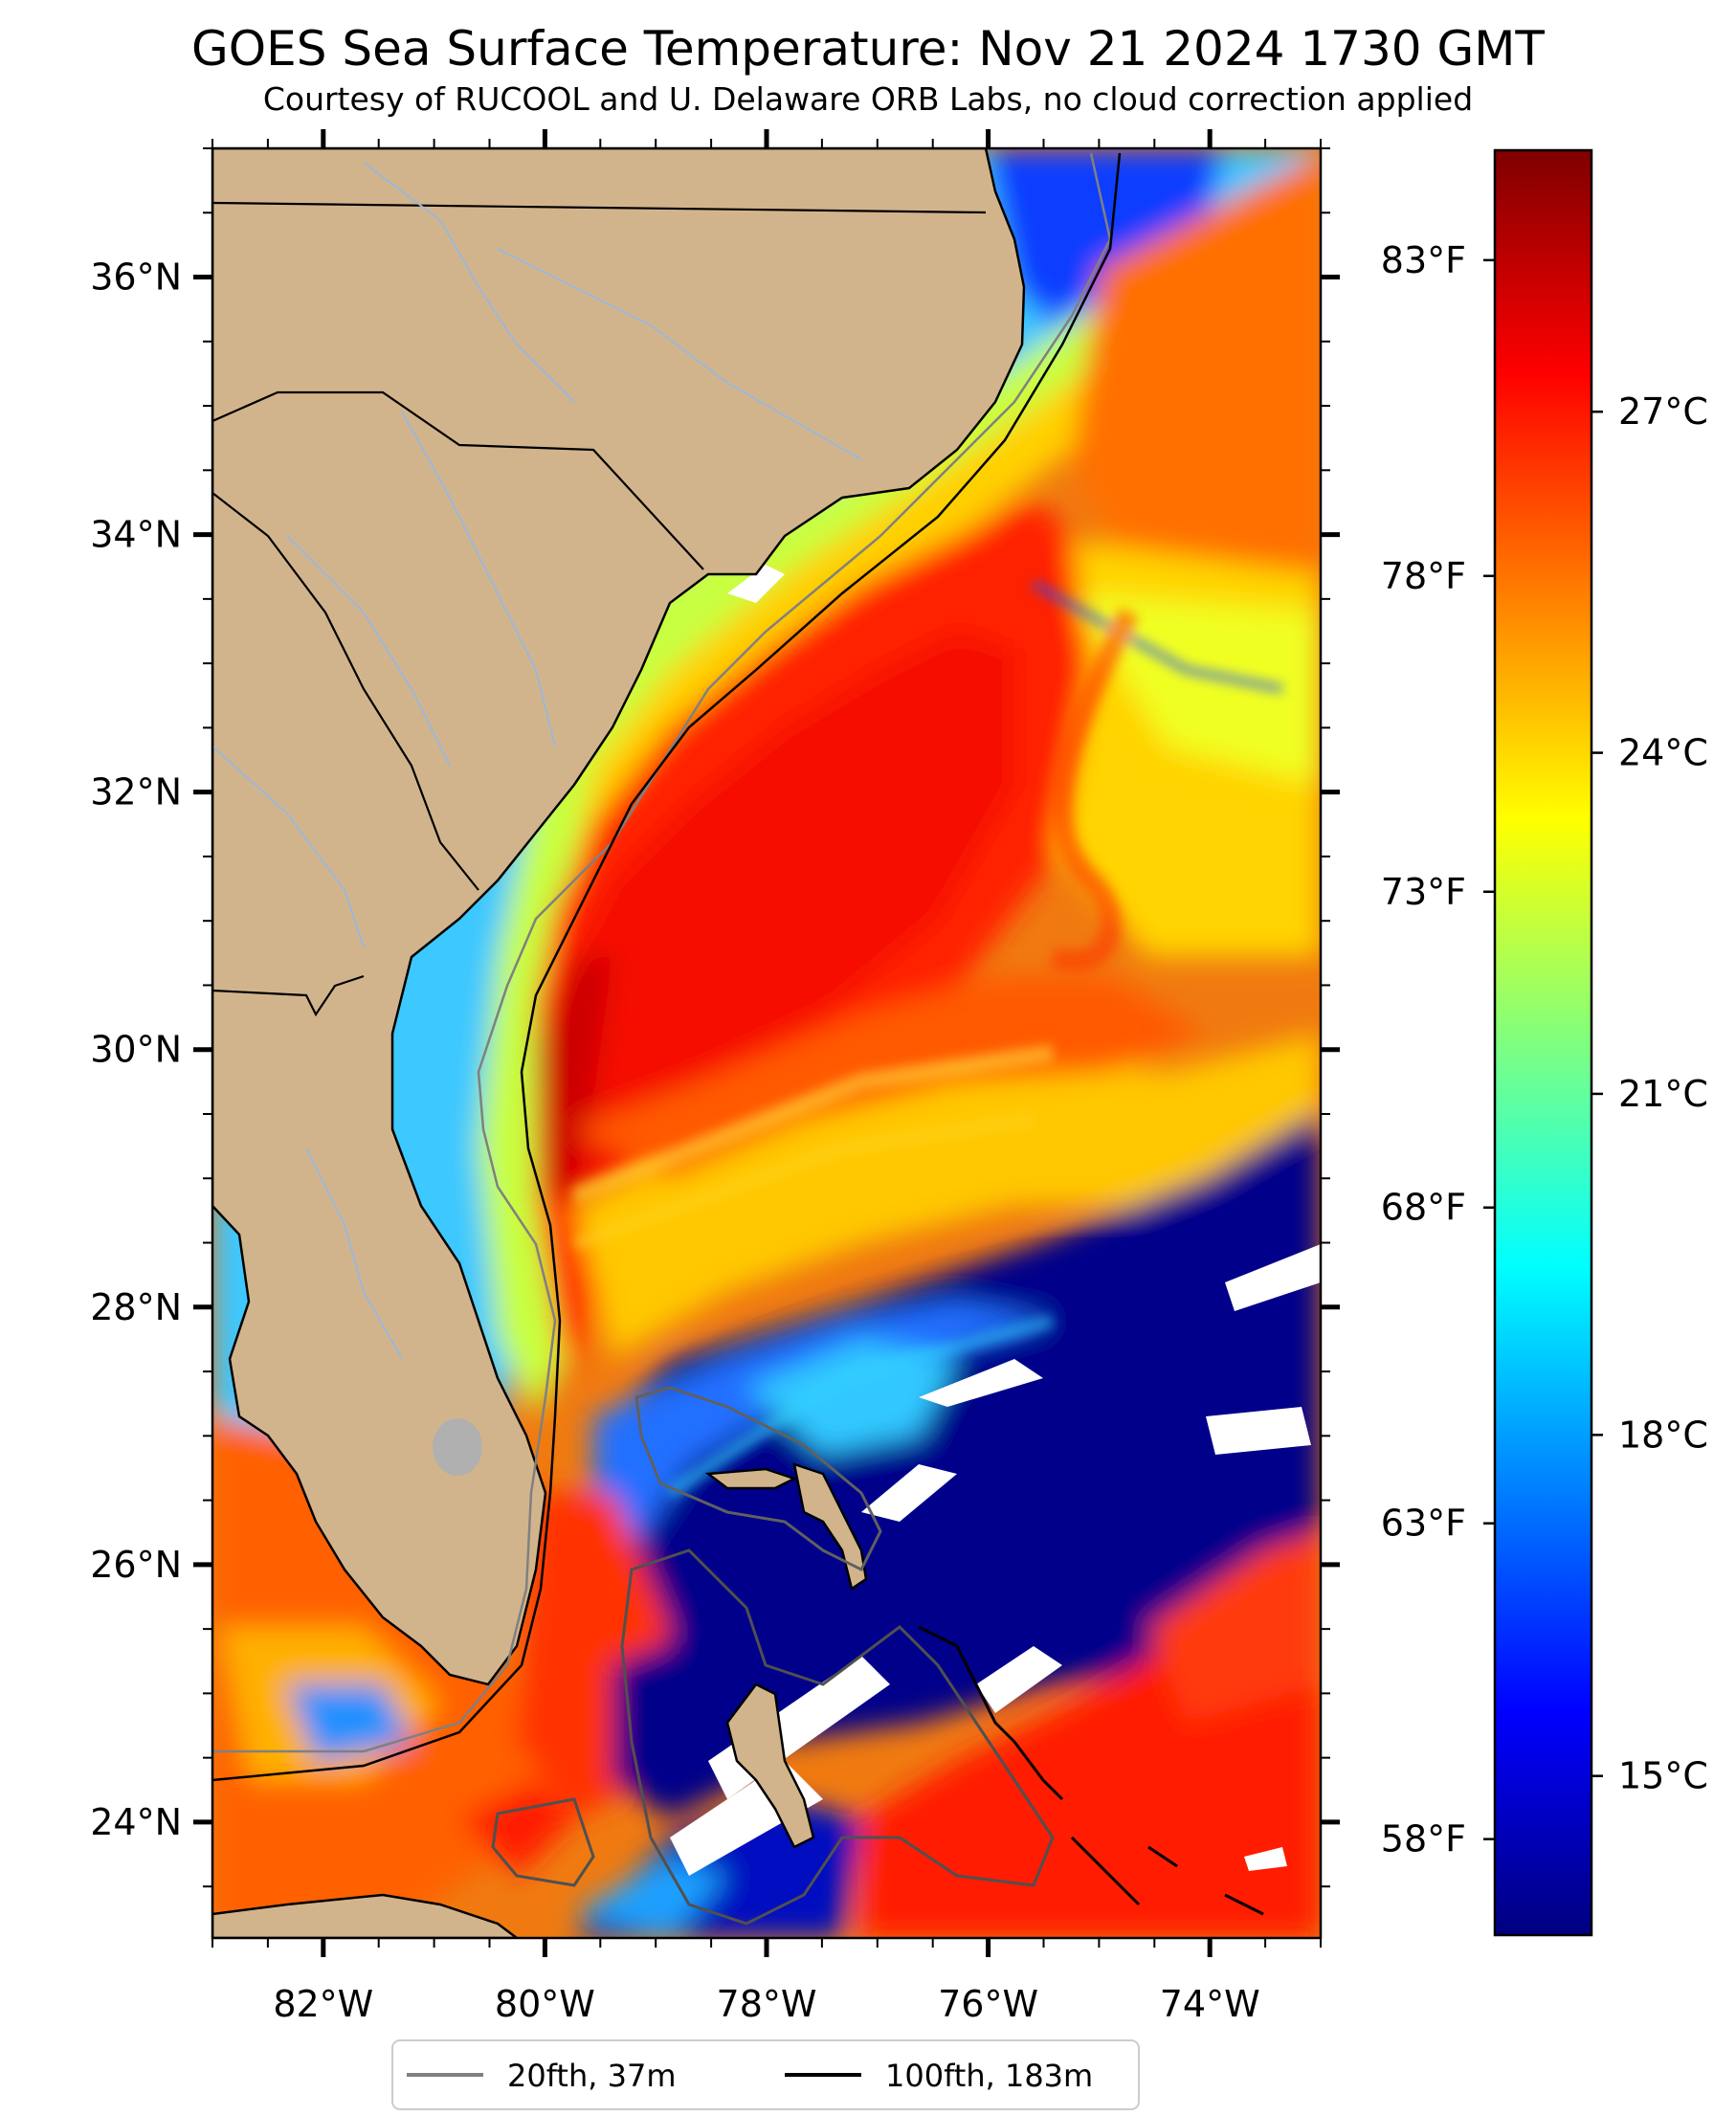  Describe the element at coordinates (1543, 1042) in the screenshot. I see `colorbar` at that location.